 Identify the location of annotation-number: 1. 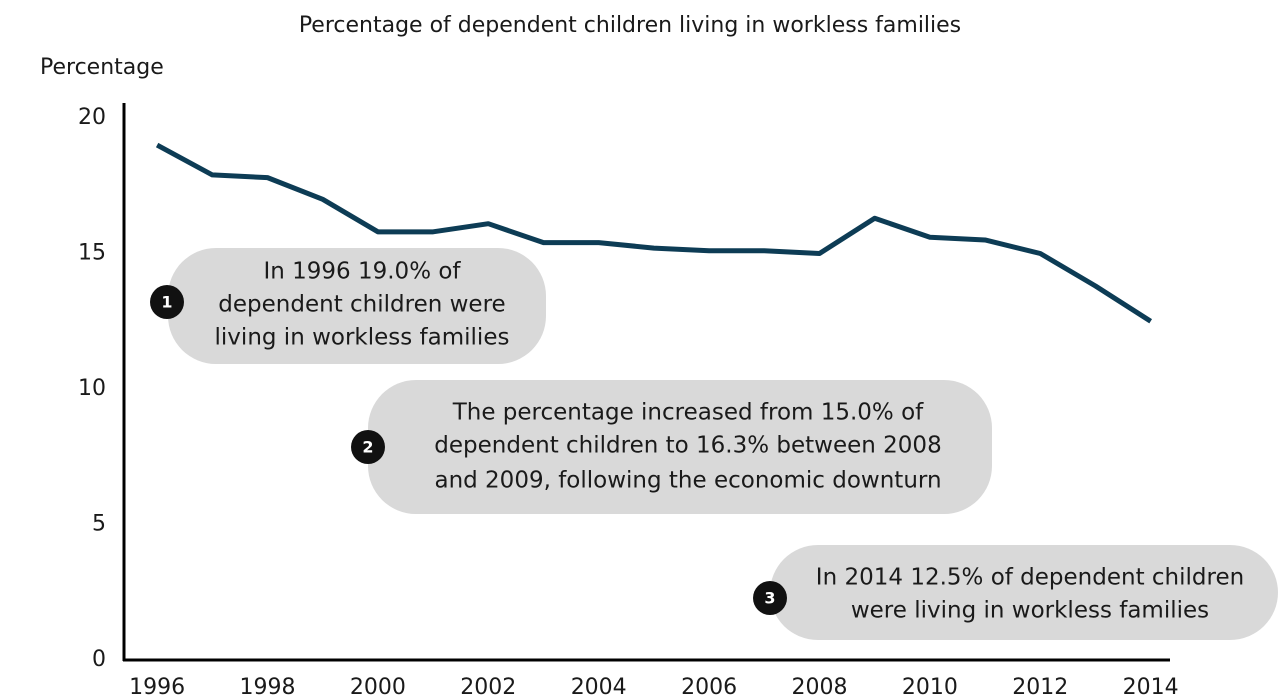
(166, 302).